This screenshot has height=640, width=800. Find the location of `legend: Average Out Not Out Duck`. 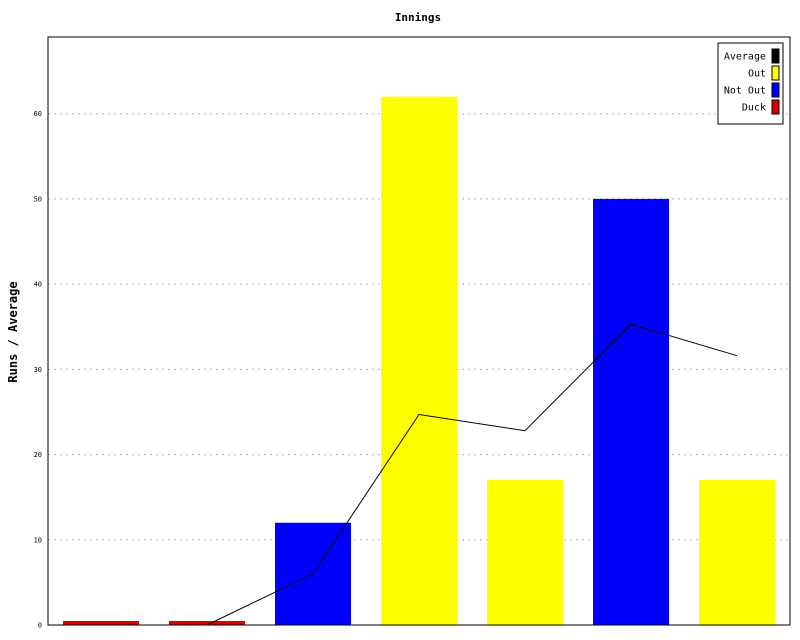

legend: Average Out Not Out Duck is located at coordinates (750, 83).